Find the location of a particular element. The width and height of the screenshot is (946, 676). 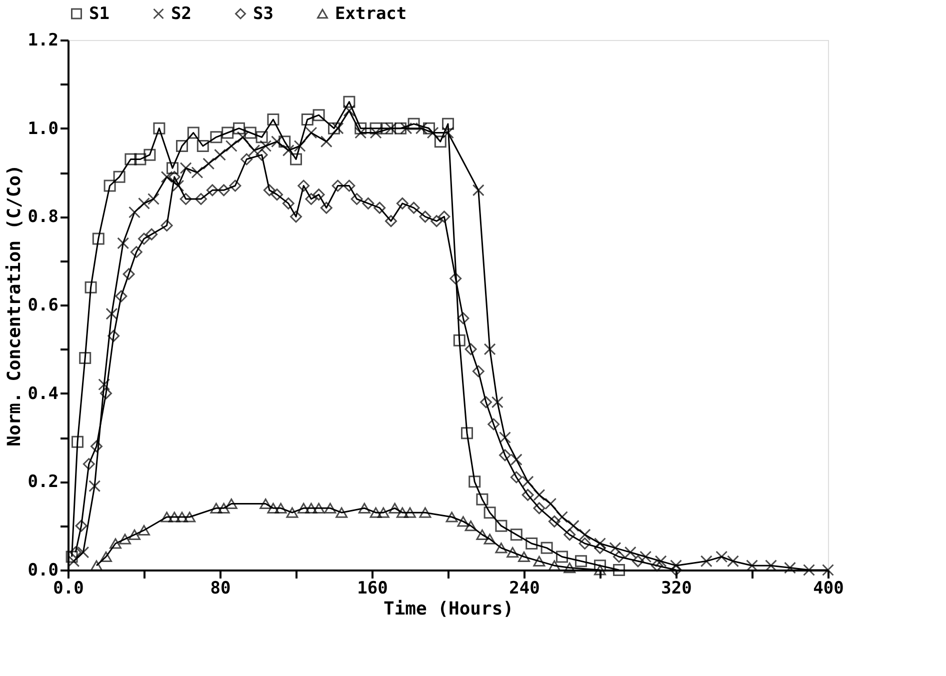

x-tick-label: 240 is located at coordinates (524, 588).